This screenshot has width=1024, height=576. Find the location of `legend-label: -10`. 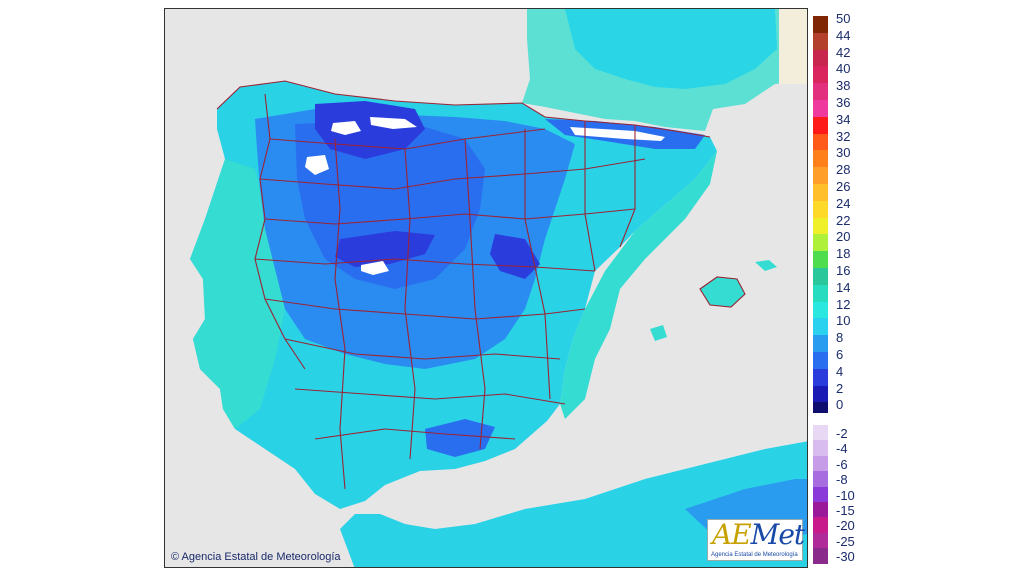

legend-label: -10 is located at coordinates (845, 495).